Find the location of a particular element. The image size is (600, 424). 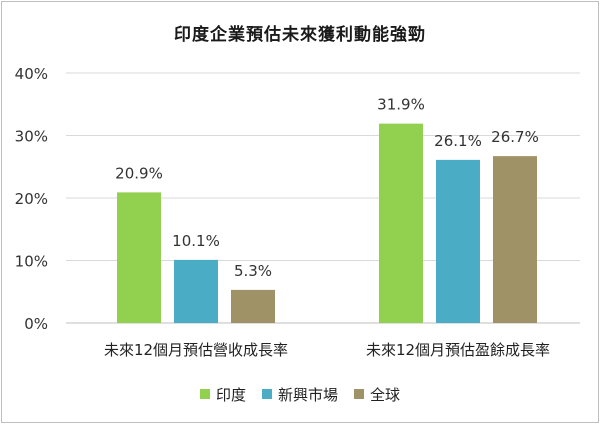

y-tick-label: 20% is located at coordinates (31, 199).